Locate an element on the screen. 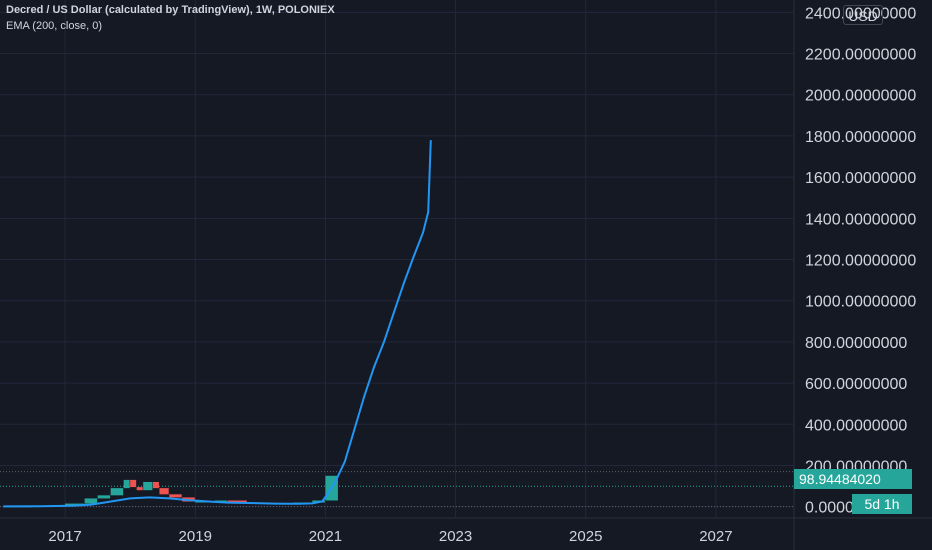 Image resolution: width=932 pixels, height=550 pixels. x-tick-label: 2025 is located at coordinates (585, 536).